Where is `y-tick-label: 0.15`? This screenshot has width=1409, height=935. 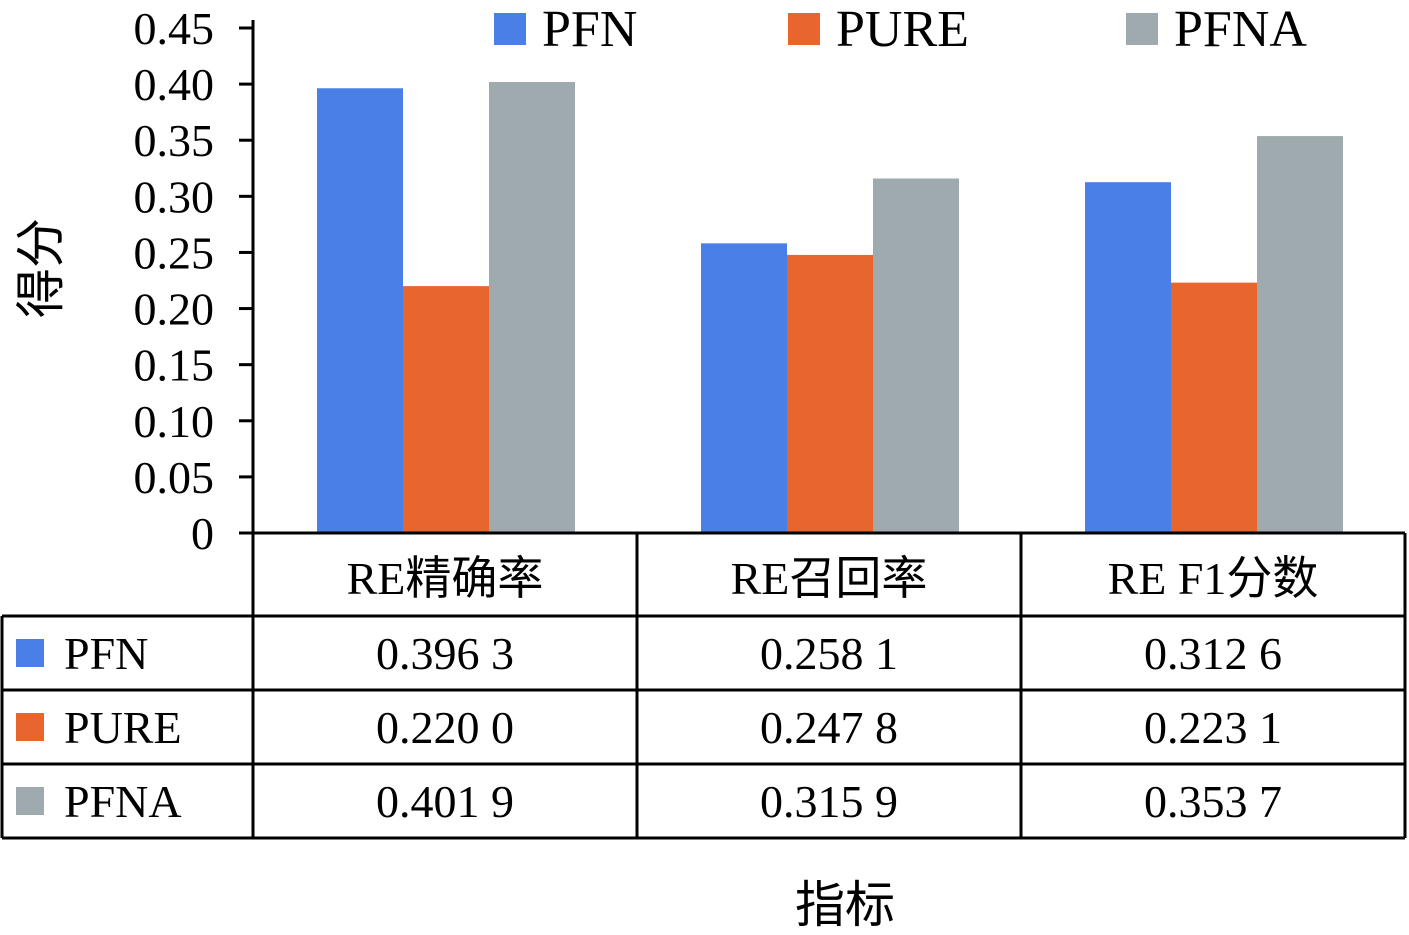
y-tick-label: 0.15 is located at coordinates (174, 365).